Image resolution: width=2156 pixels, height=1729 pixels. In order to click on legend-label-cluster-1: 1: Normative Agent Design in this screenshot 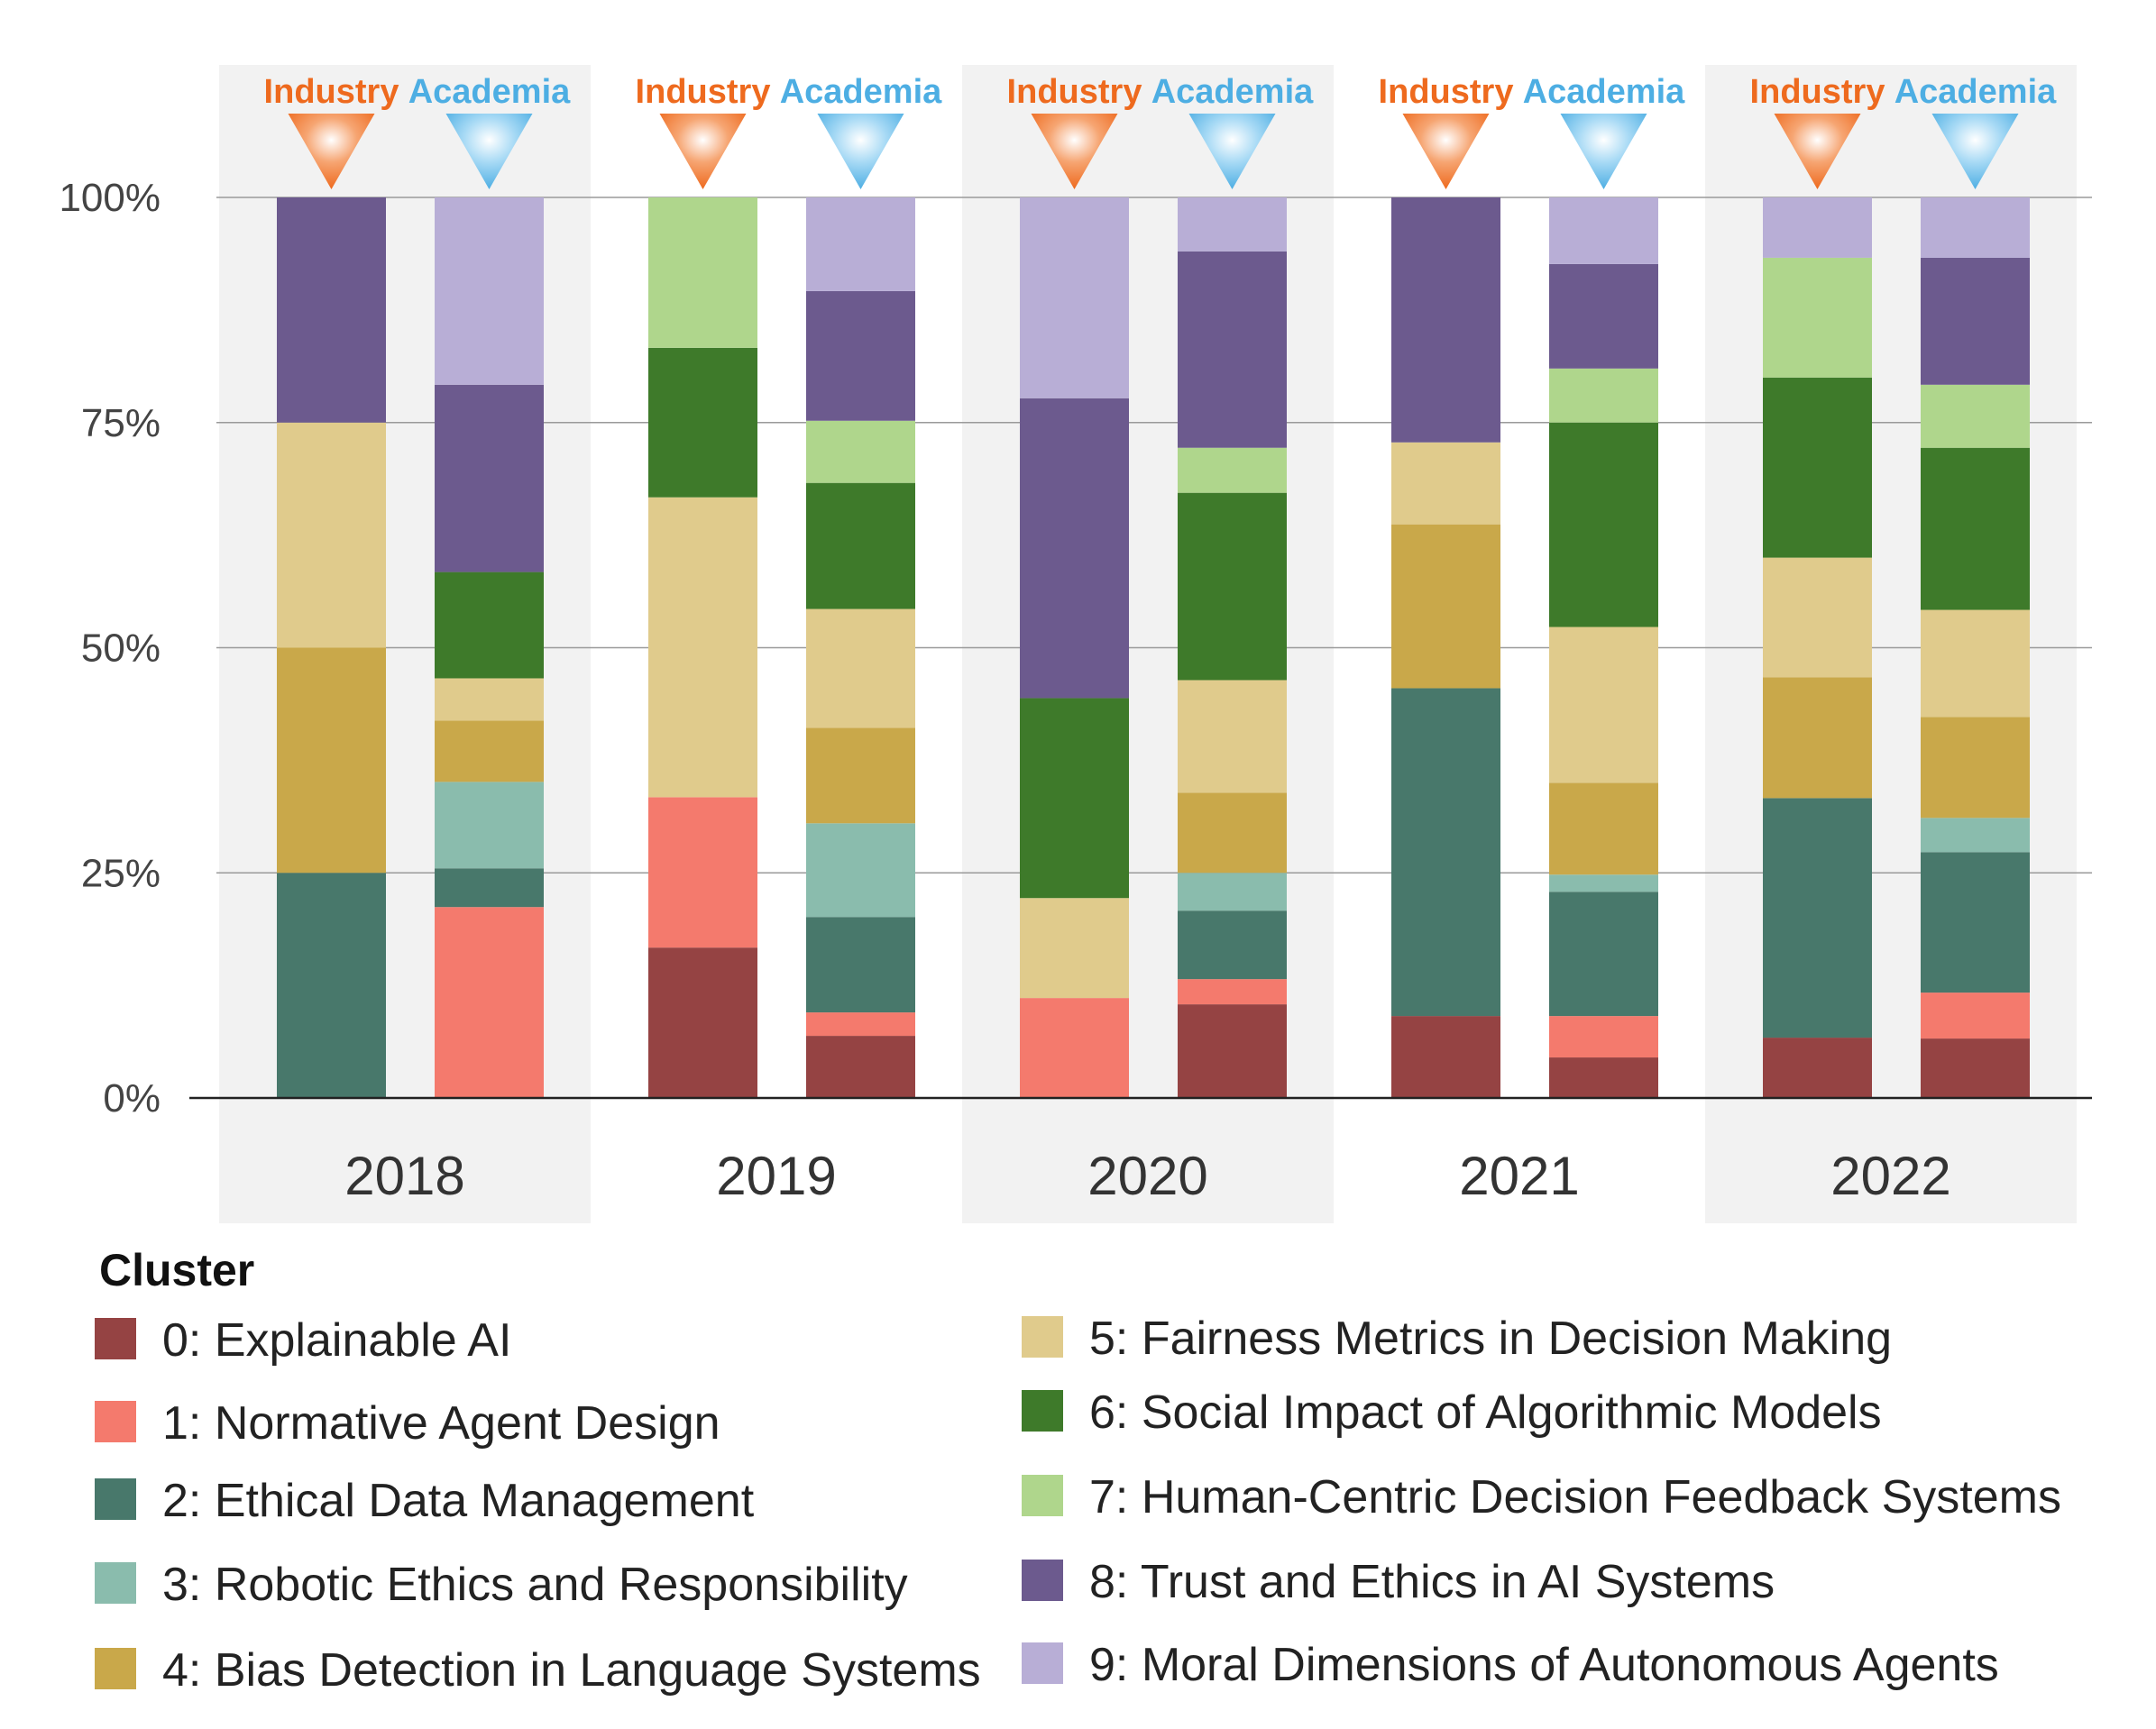, I will do `click(441, 1423)`.